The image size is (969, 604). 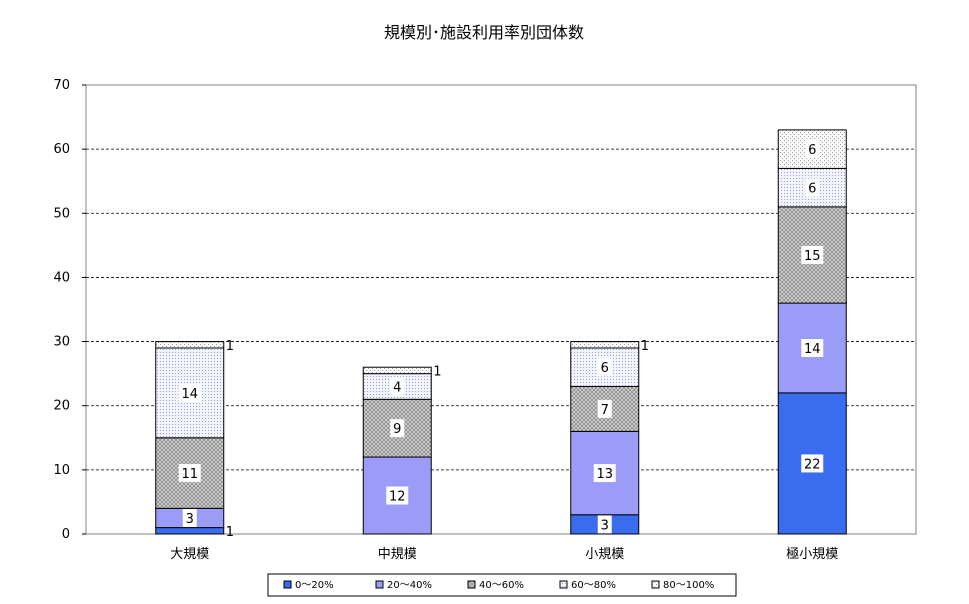 What do you see at coordinates (69, 310) in the screenshot?
I see `y-axis-ticks: 0 10 20 30 40 50 60 70` at bounding box center [69, 310].